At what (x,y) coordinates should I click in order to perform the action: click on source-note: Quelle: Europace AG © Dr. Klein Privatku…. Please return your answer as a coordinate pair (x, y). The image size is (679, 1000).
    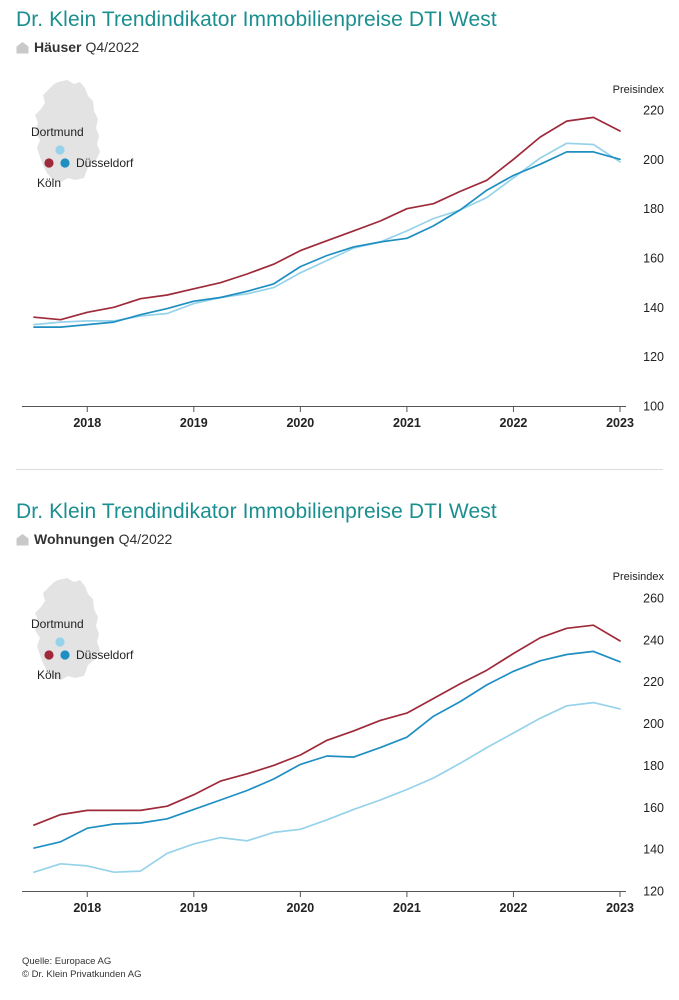
    Looking at the image, I should click on (81, 968).